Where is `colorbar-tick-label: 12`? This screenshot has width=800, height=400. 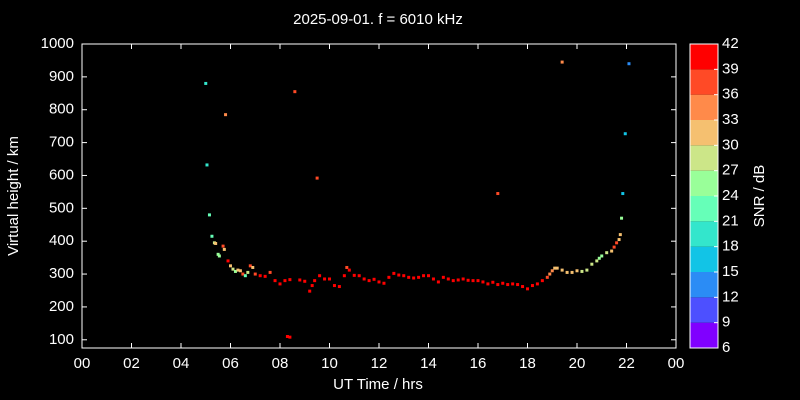 colorbar-tick-label: 12 is located at coordinates (730, 296).